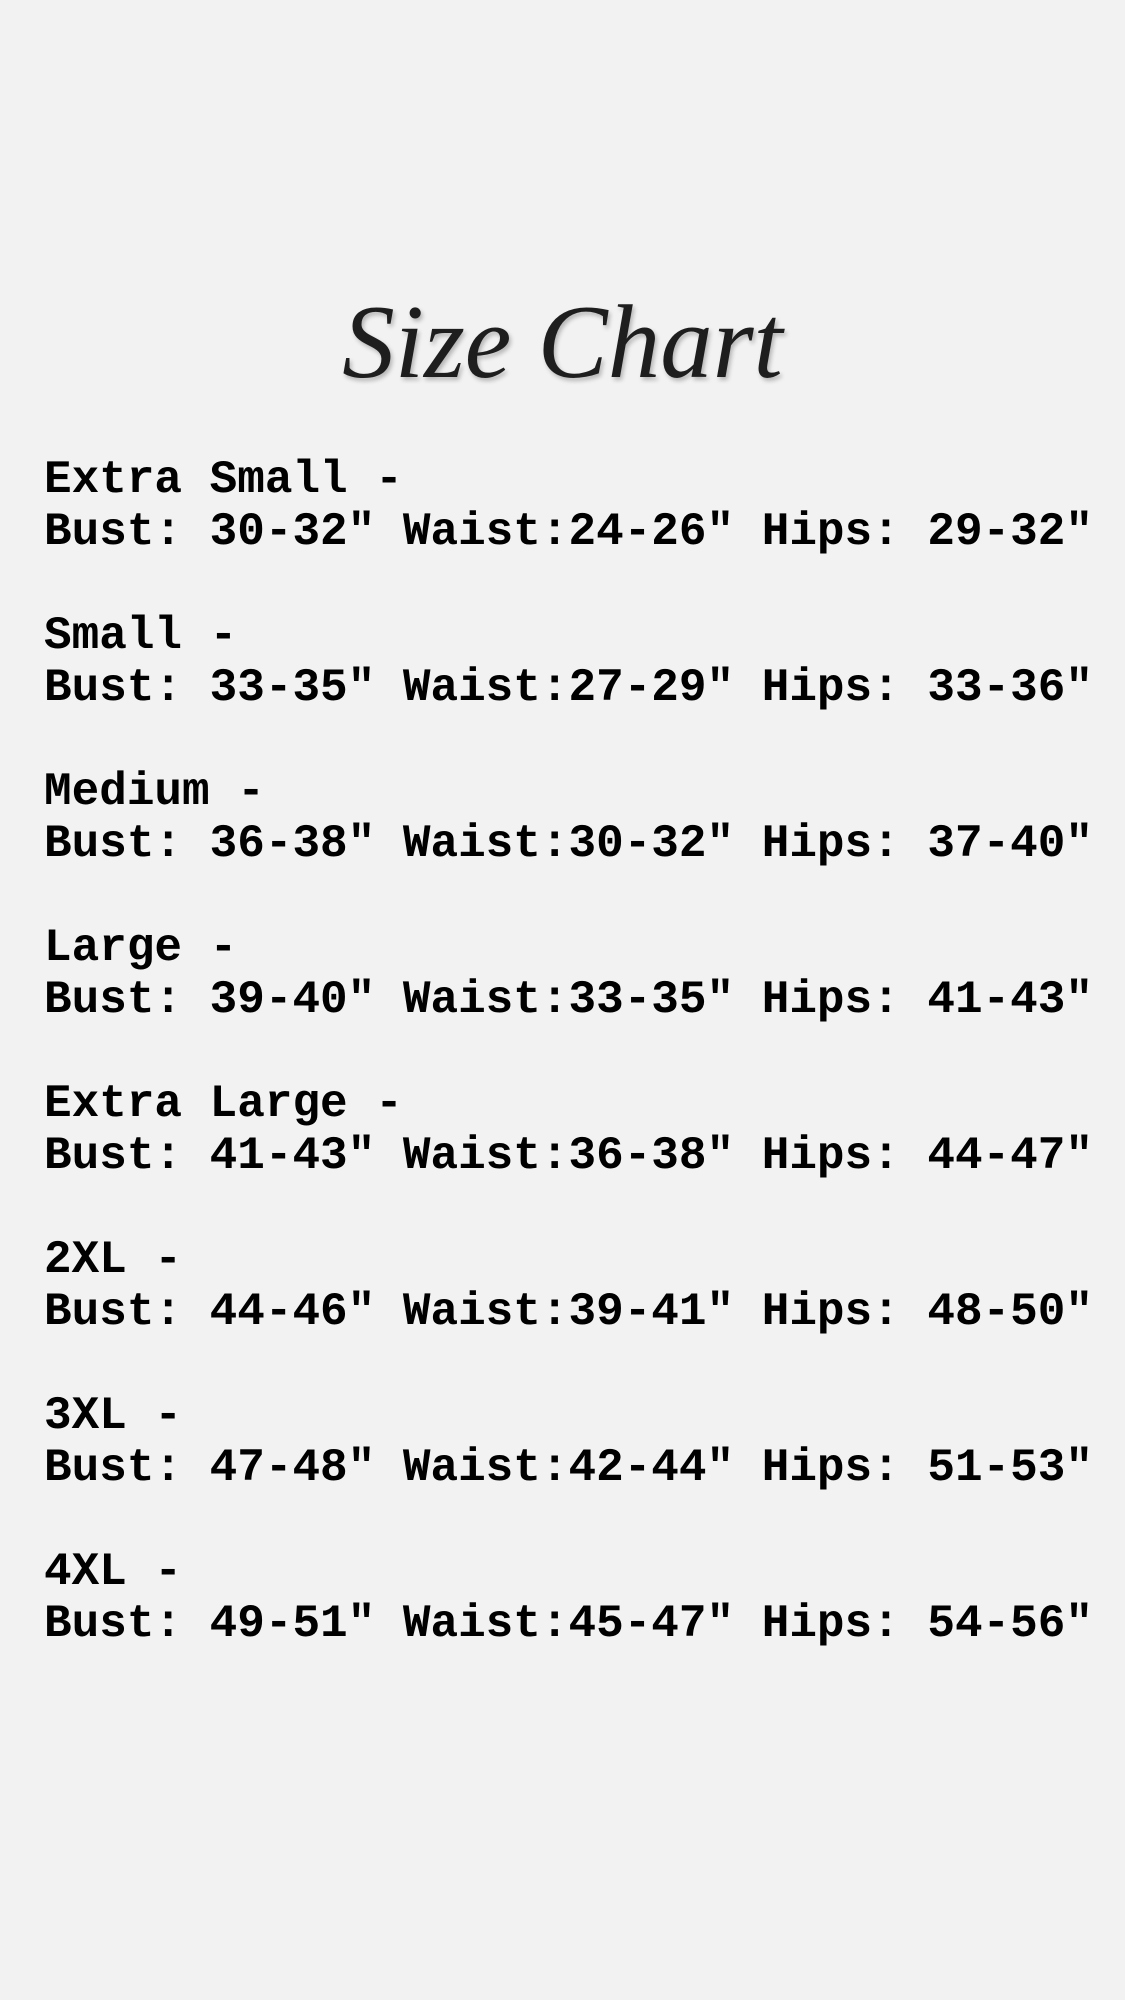 This screenshot has height=2000, width=1125. I want to click on size-label: 3XL -, so click(113, 1416).